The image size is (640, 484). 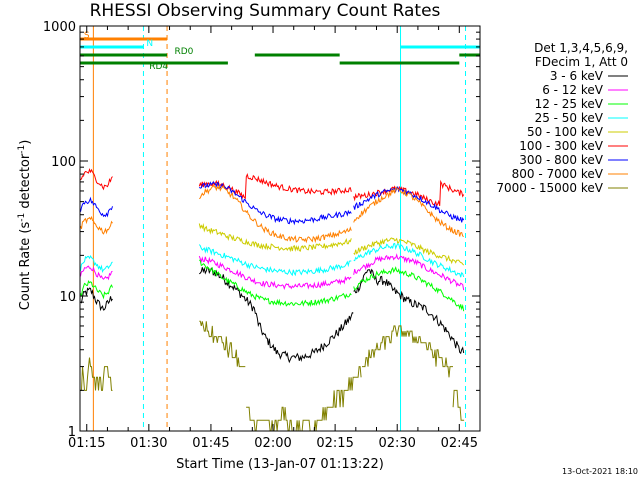 What do you see at coordinates (265, 11) in the screenshot?
I see `chart-title: RHESSI Observing Summary Count Rates` at bounding box center [265, 11].